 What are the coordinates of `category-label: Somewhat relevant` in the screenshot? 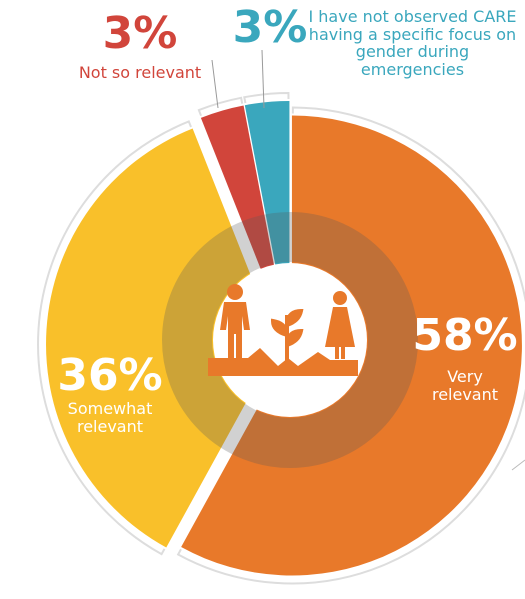 It's located at (110, 417).